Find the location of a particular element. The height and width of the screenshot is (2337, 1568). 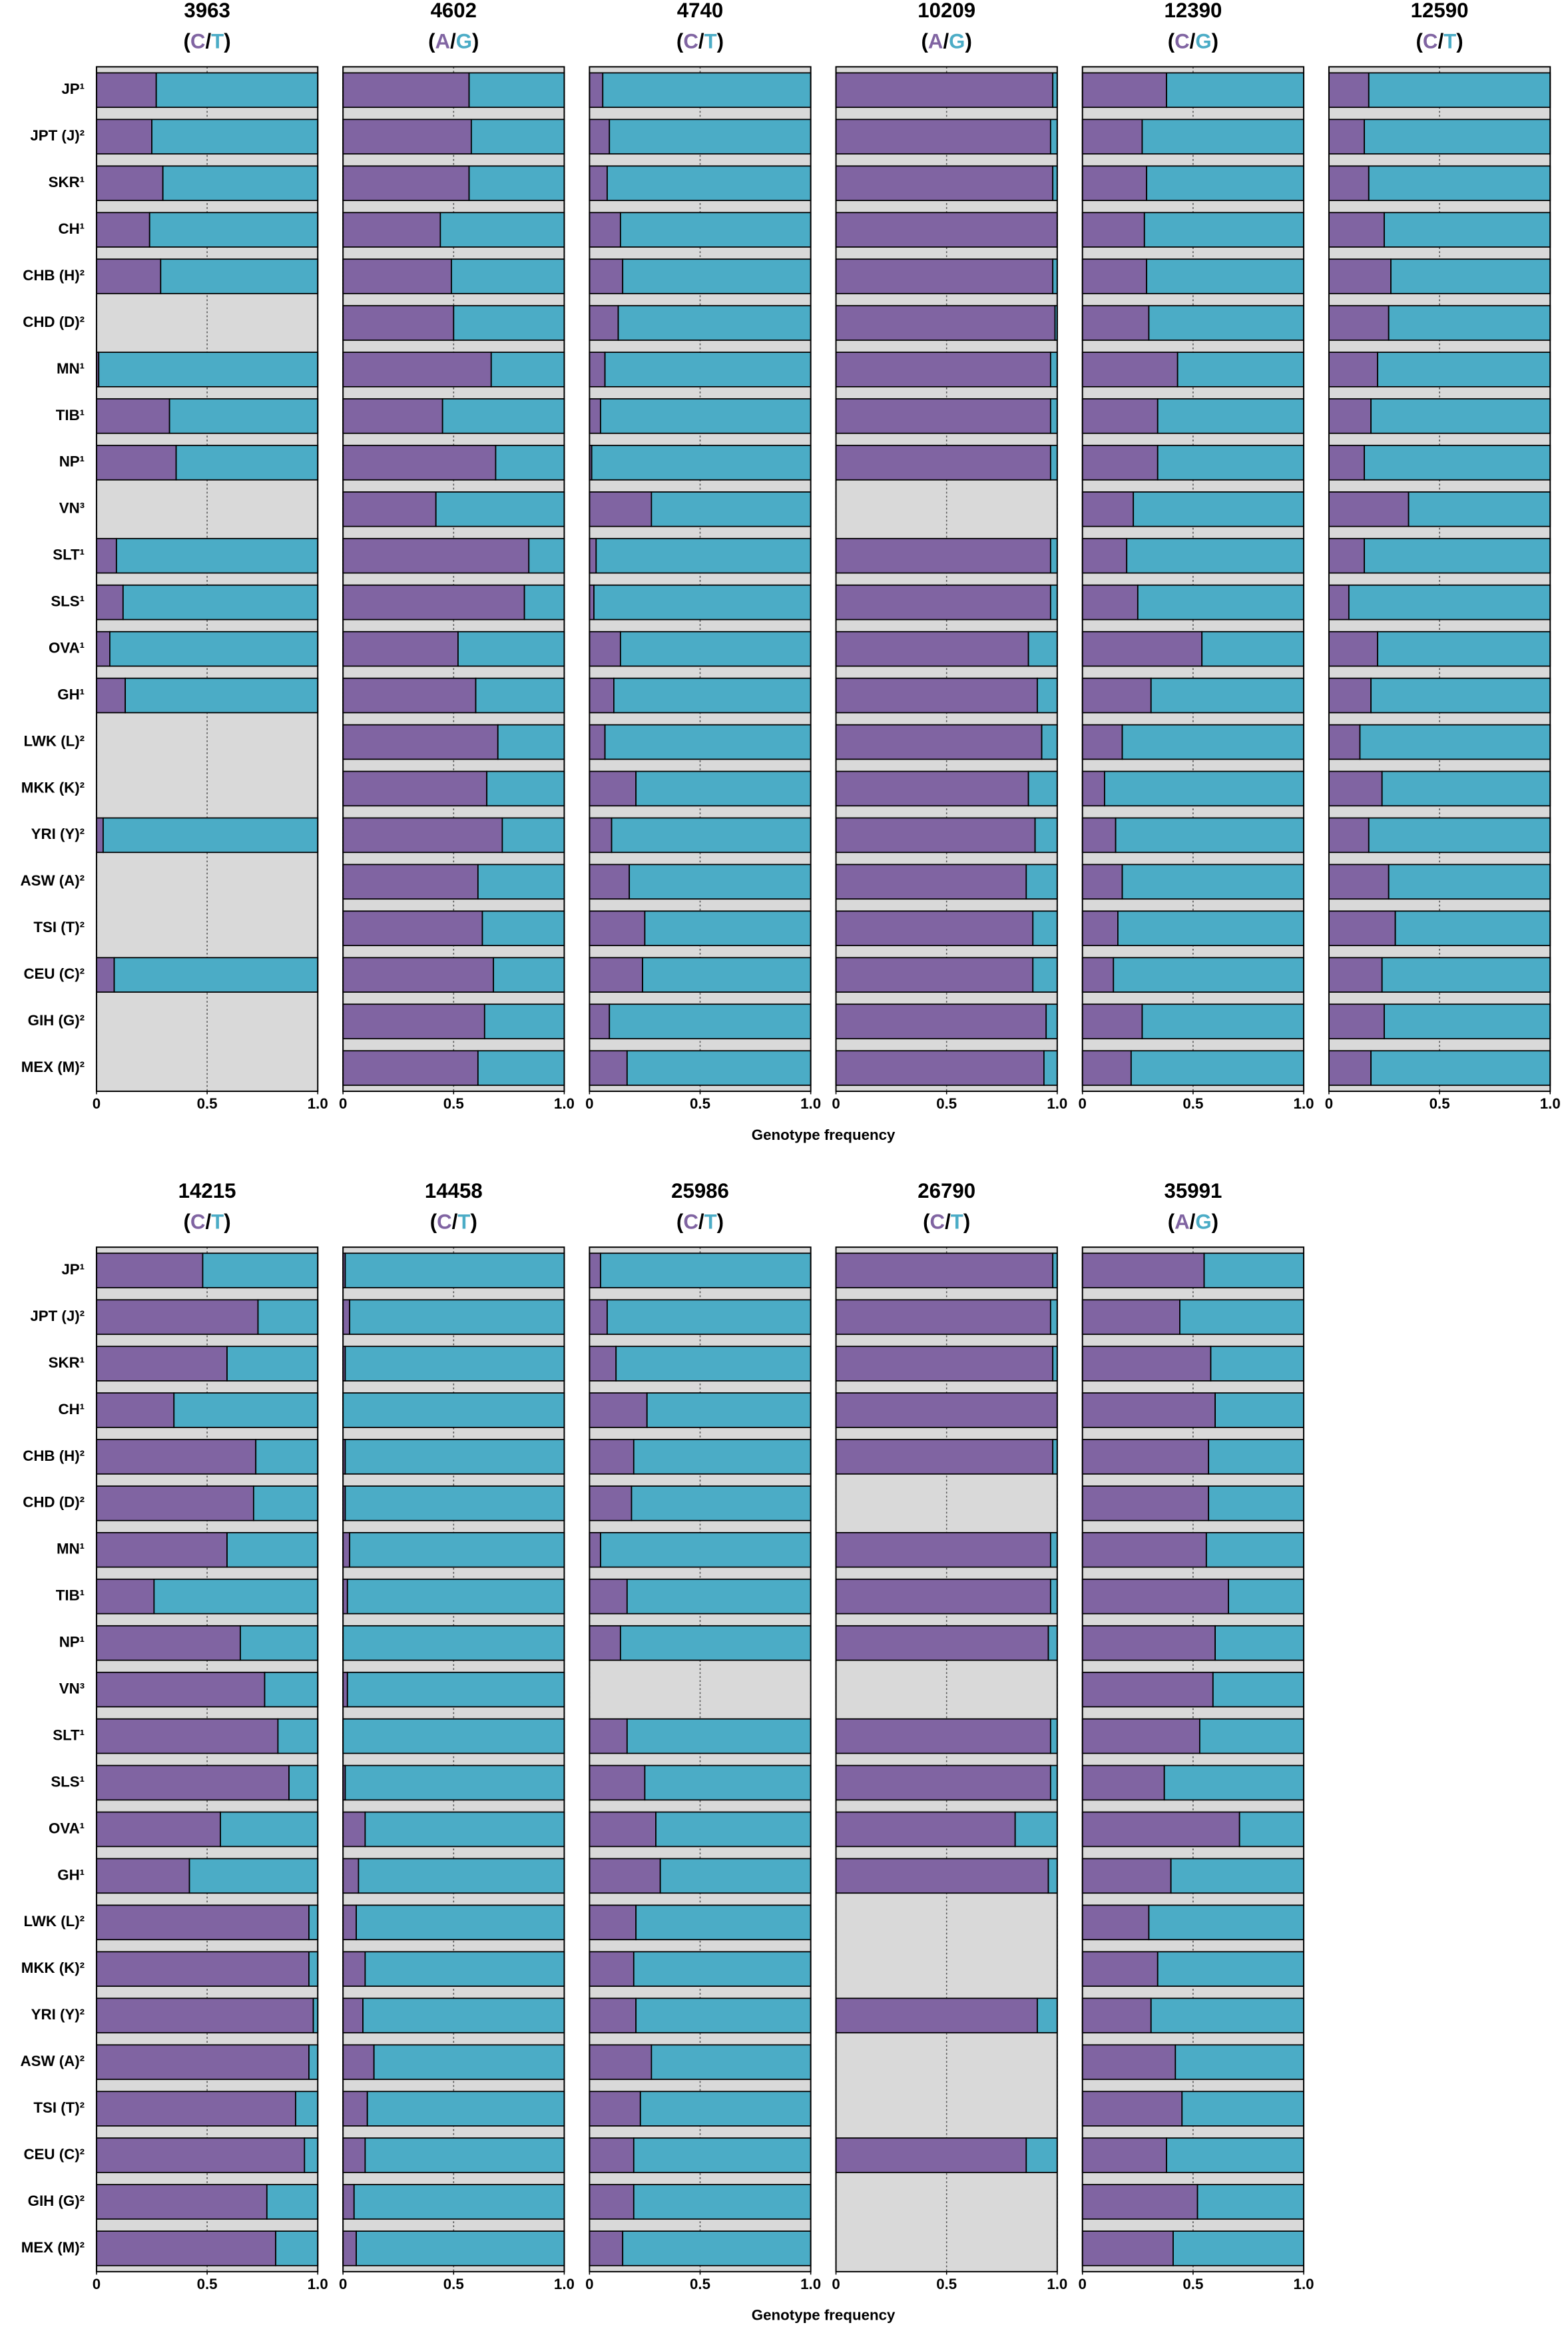

panel: 26790 (C/T) 0 0.5 1.0 is located at coordinates (949, 1735).